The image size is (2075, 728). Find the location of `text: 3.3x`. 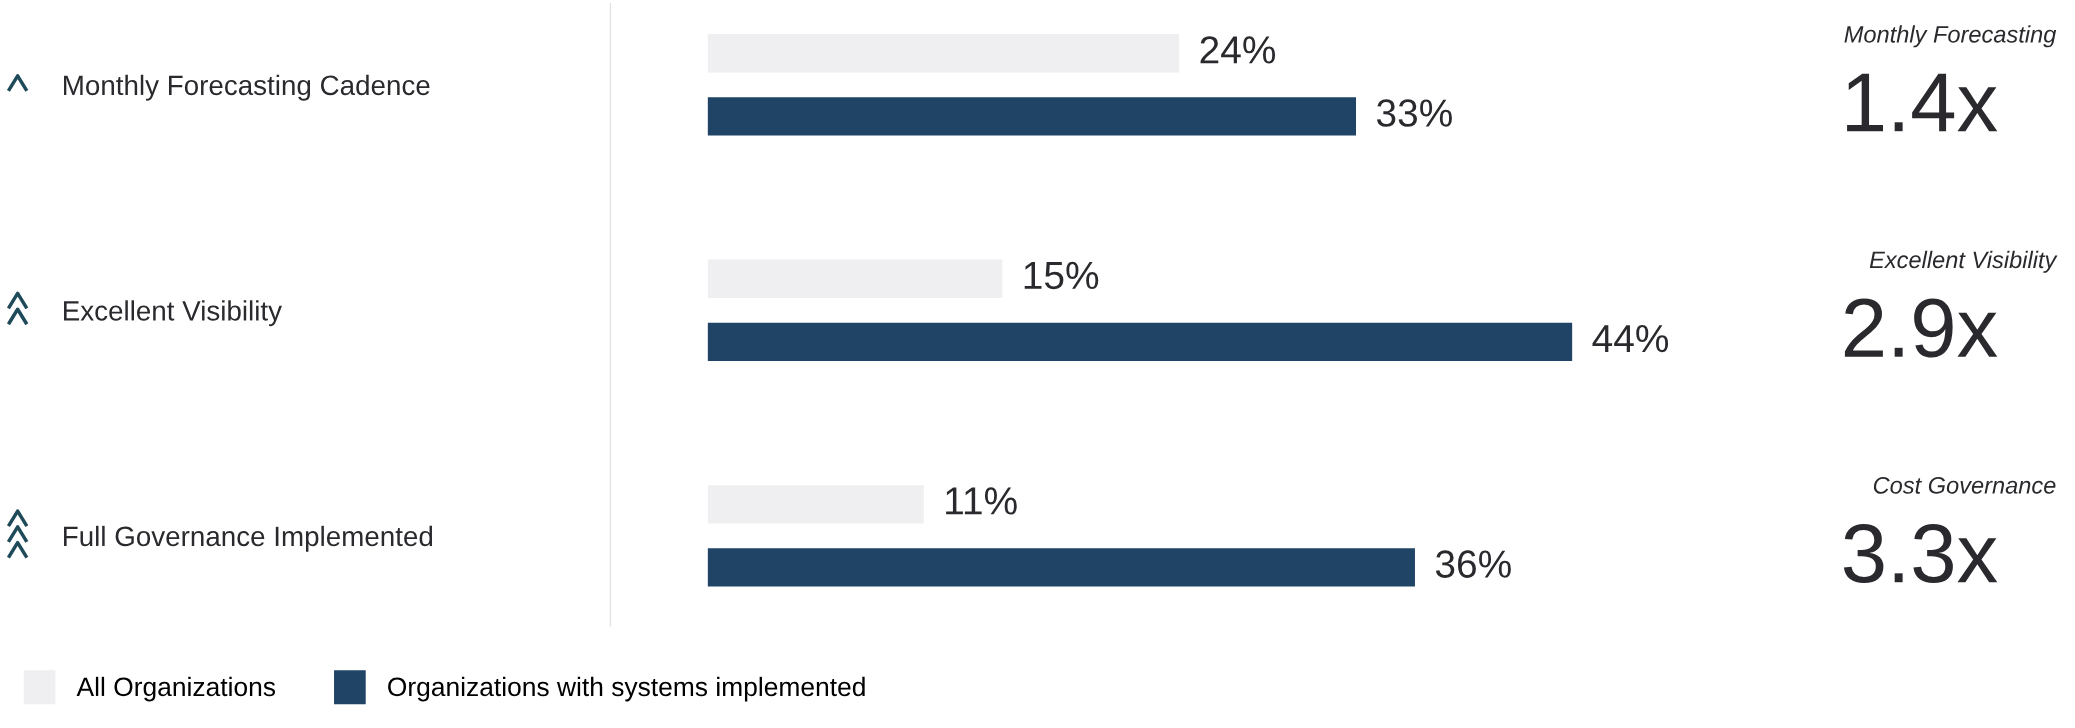

text: 3.3x is located at coordinates (1920, 554).